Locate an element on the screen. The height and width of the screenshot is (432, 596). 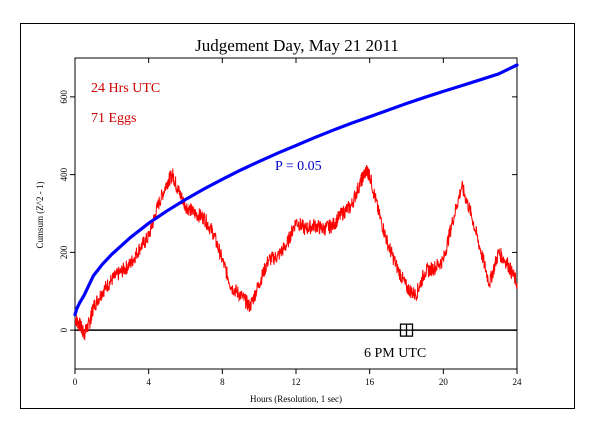
x-tick-label: 8 is located at coordinates (222, 382).